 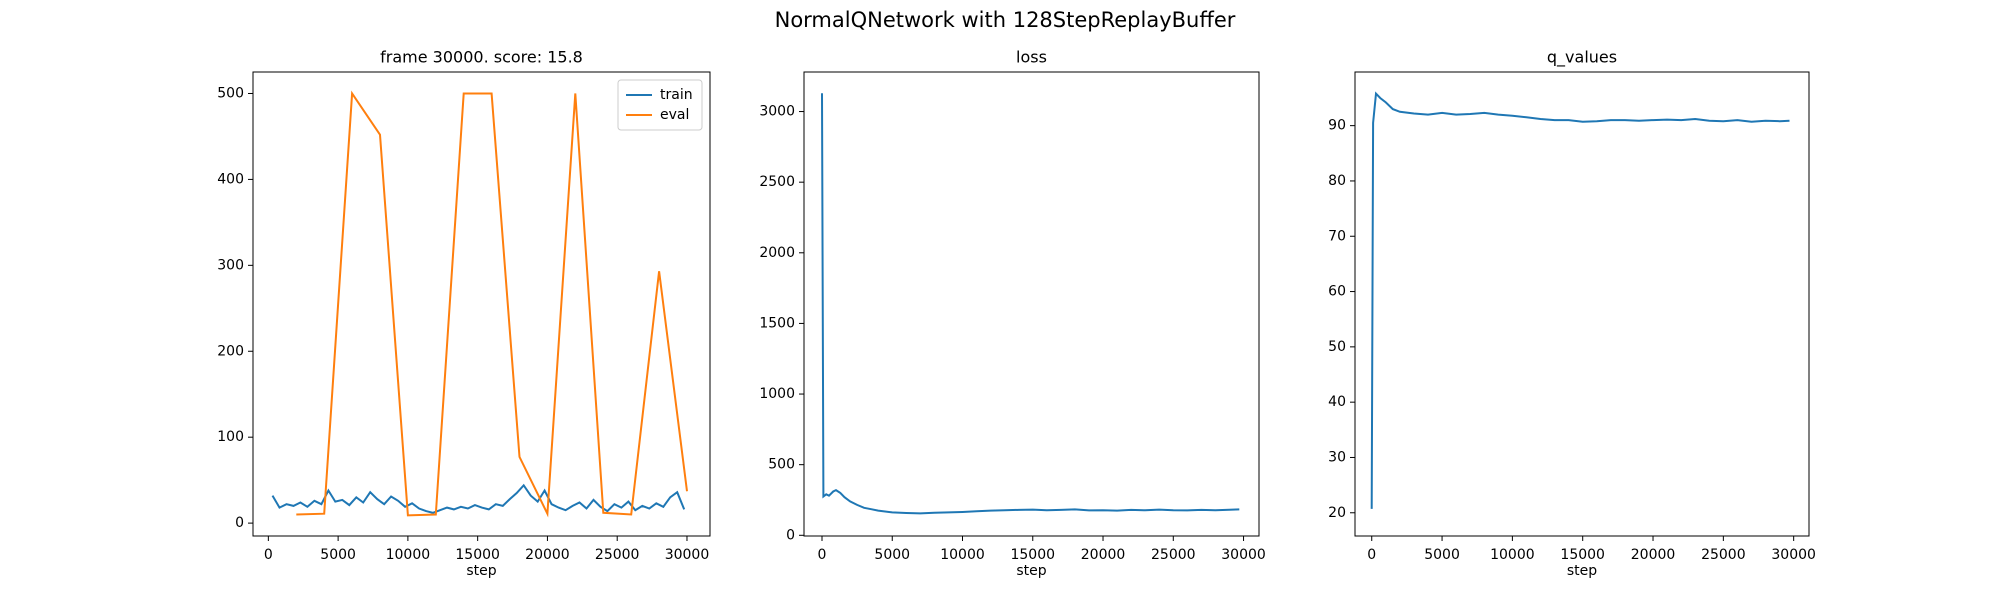 I want to click on y-tick-label: 1500, so click(x=777, y=323).